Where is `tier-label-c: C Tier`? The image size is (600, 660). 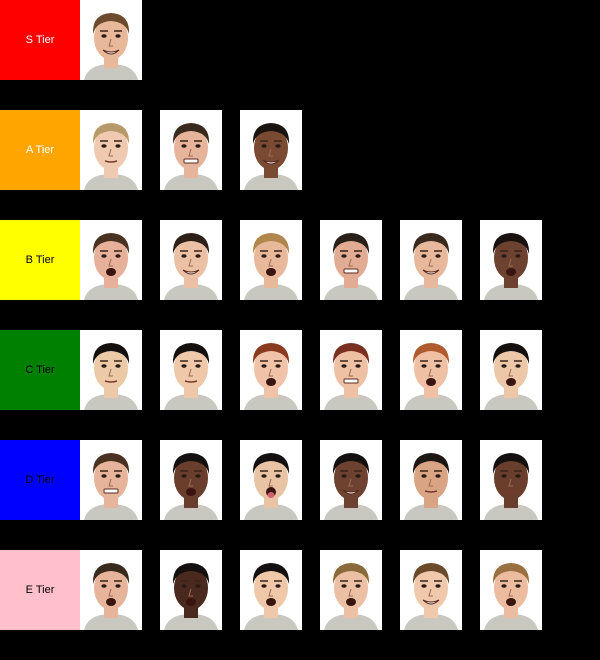
tier-label-c: C Tier is located at coordinates (40, 370).